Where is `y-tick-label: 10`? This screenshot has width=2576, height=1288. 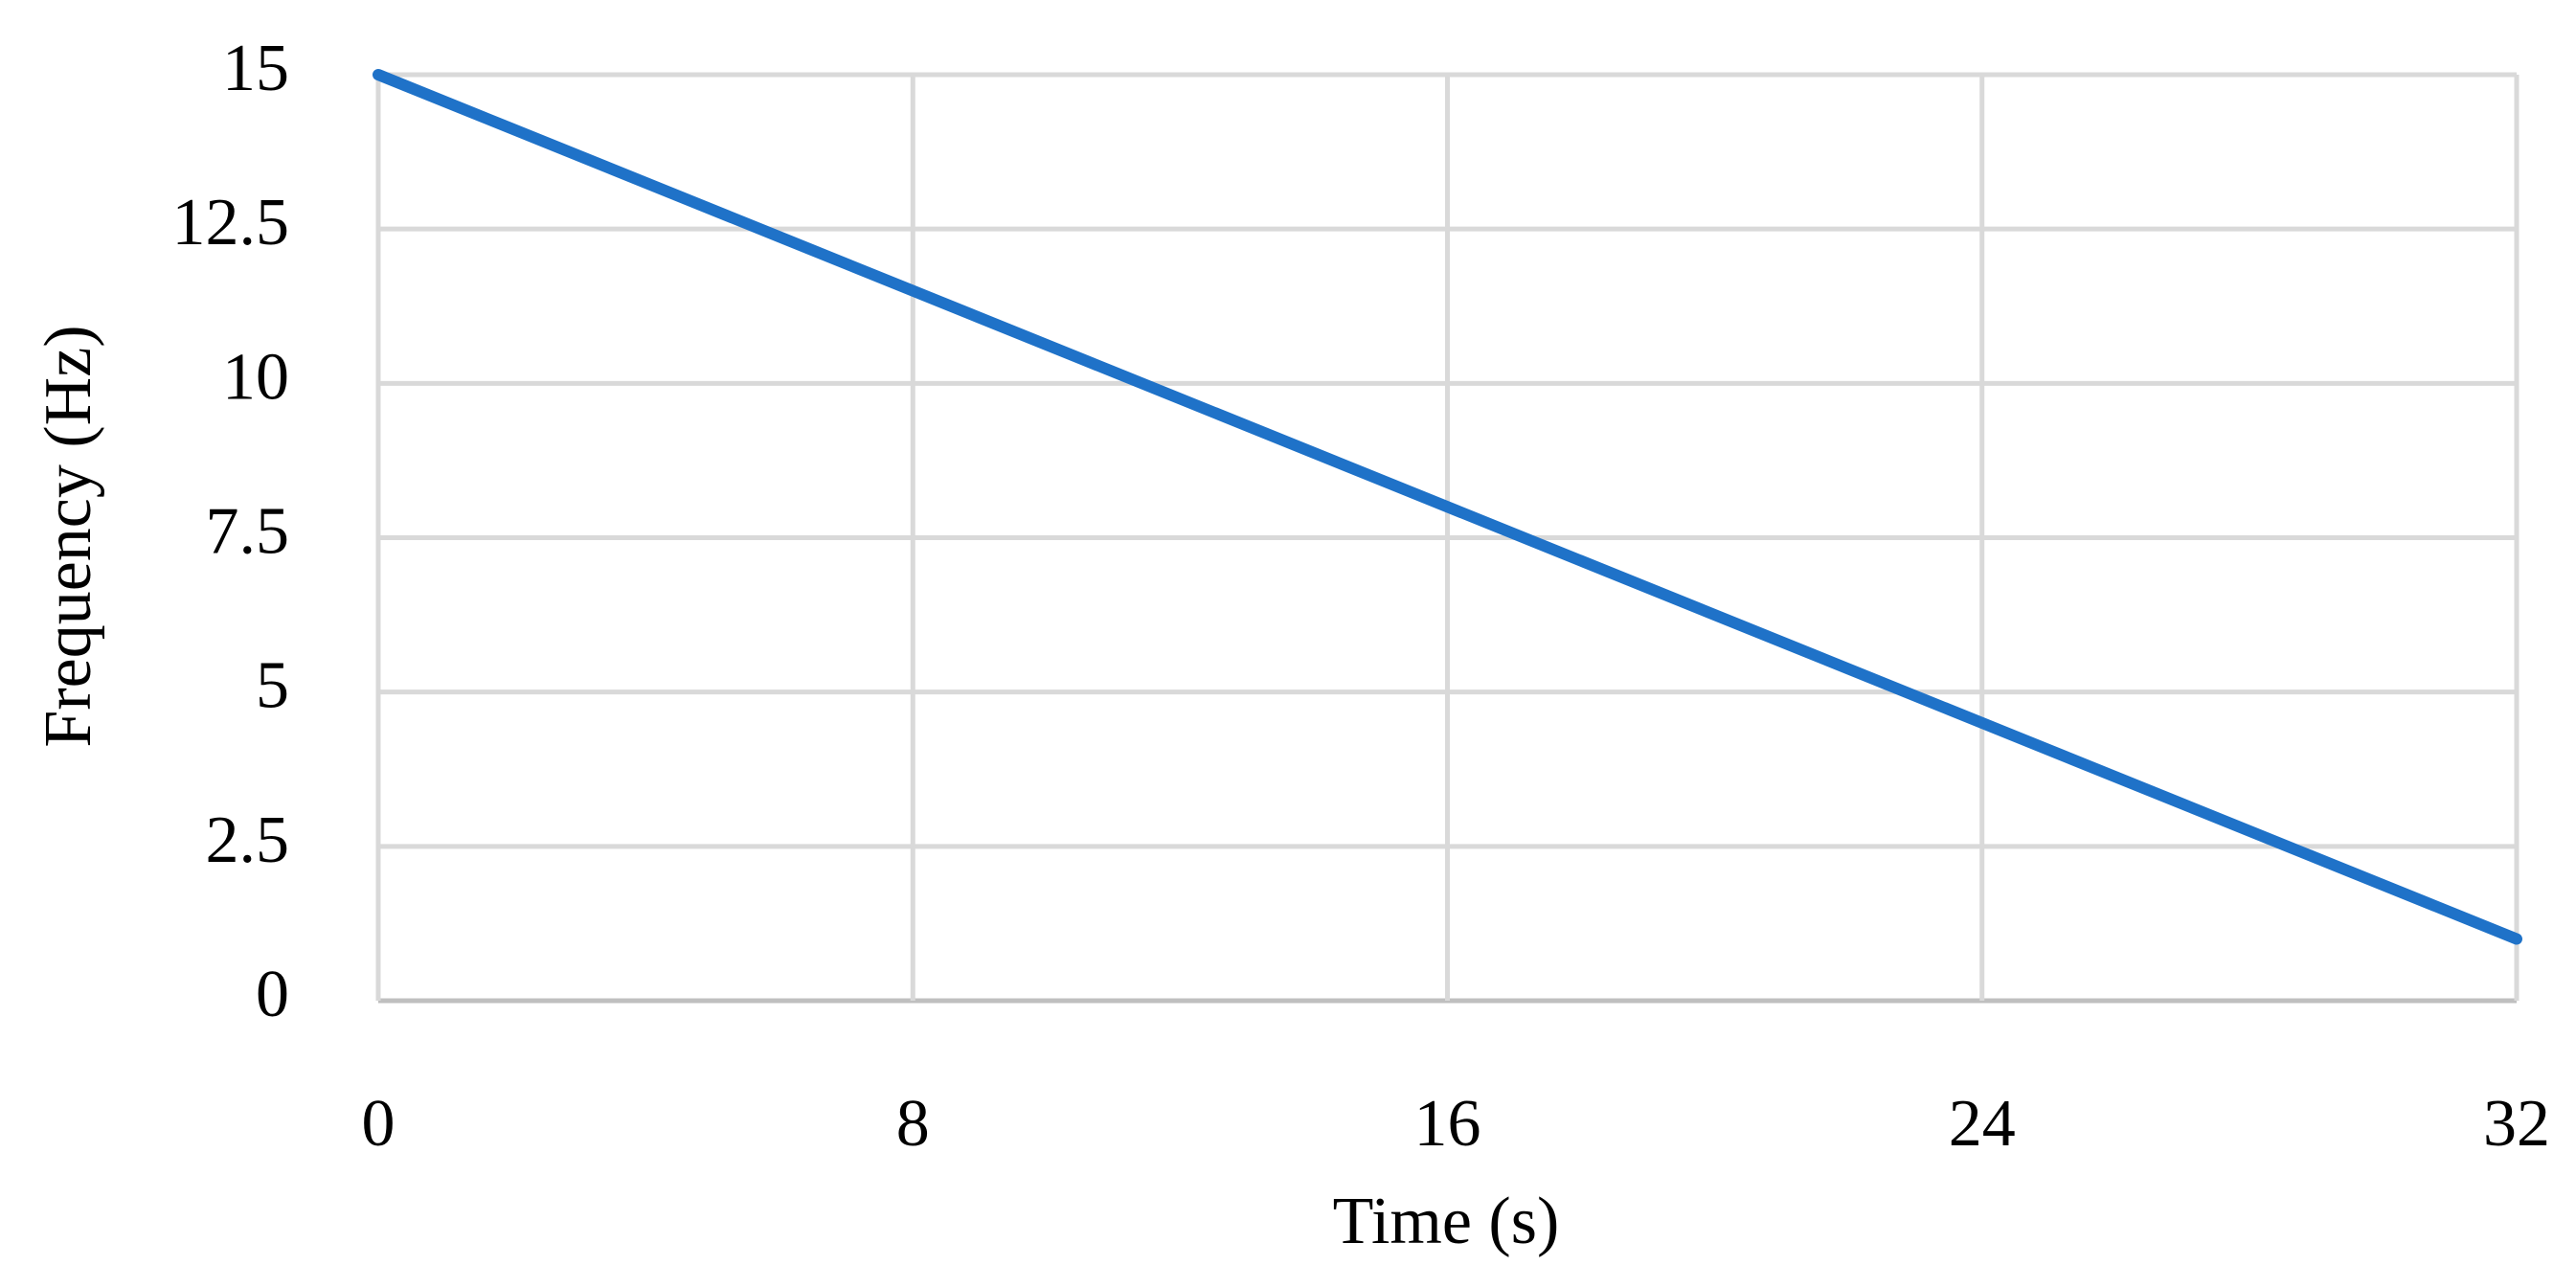 y-tick-label: 10 is located at coordinates (256, 377).